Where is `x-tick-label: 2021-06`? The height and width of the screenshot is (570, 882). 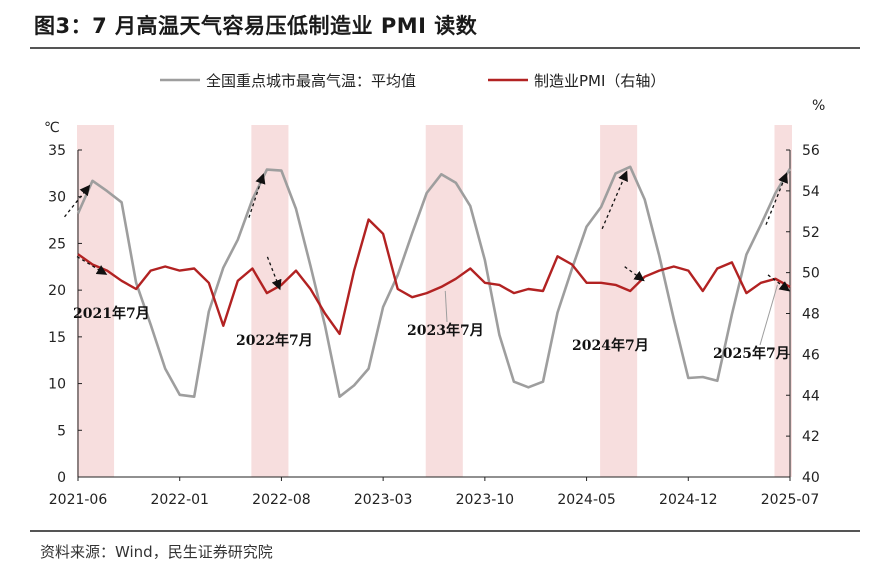 x-tick-label: 2021-06 is located at coordinates (78, 500).